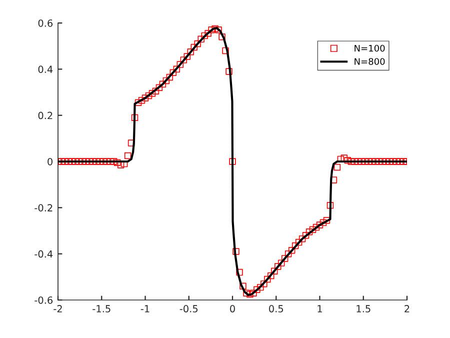 This screenshot has height=338, width=450. Describe the element at coordinates (276, 308) in the screenshot. I see `x-tick-label: 0.5` at that location.